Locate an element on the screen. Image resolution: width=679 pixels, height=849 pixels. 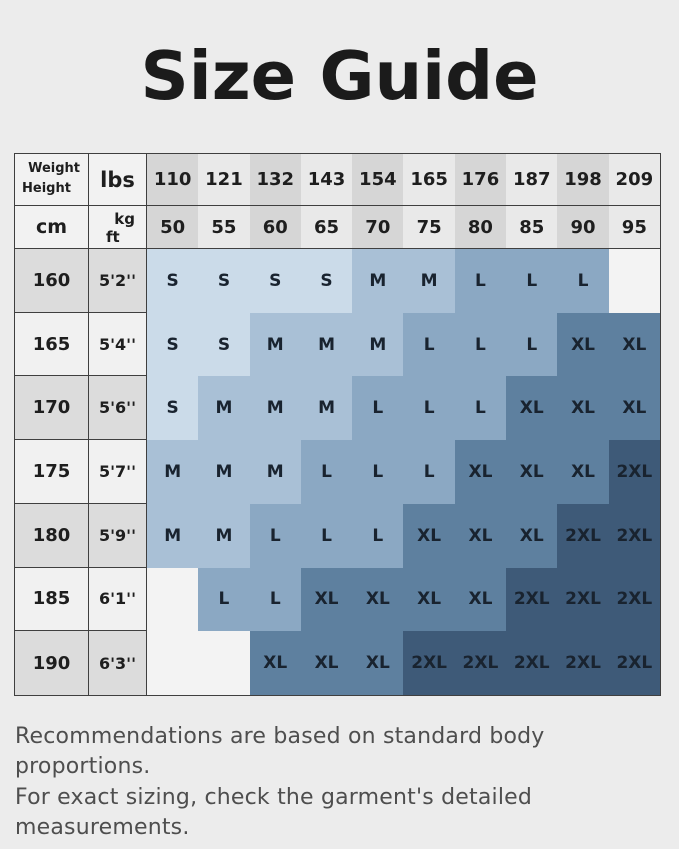
weight-kg-header: 90 is located at coordinates (583, 227).